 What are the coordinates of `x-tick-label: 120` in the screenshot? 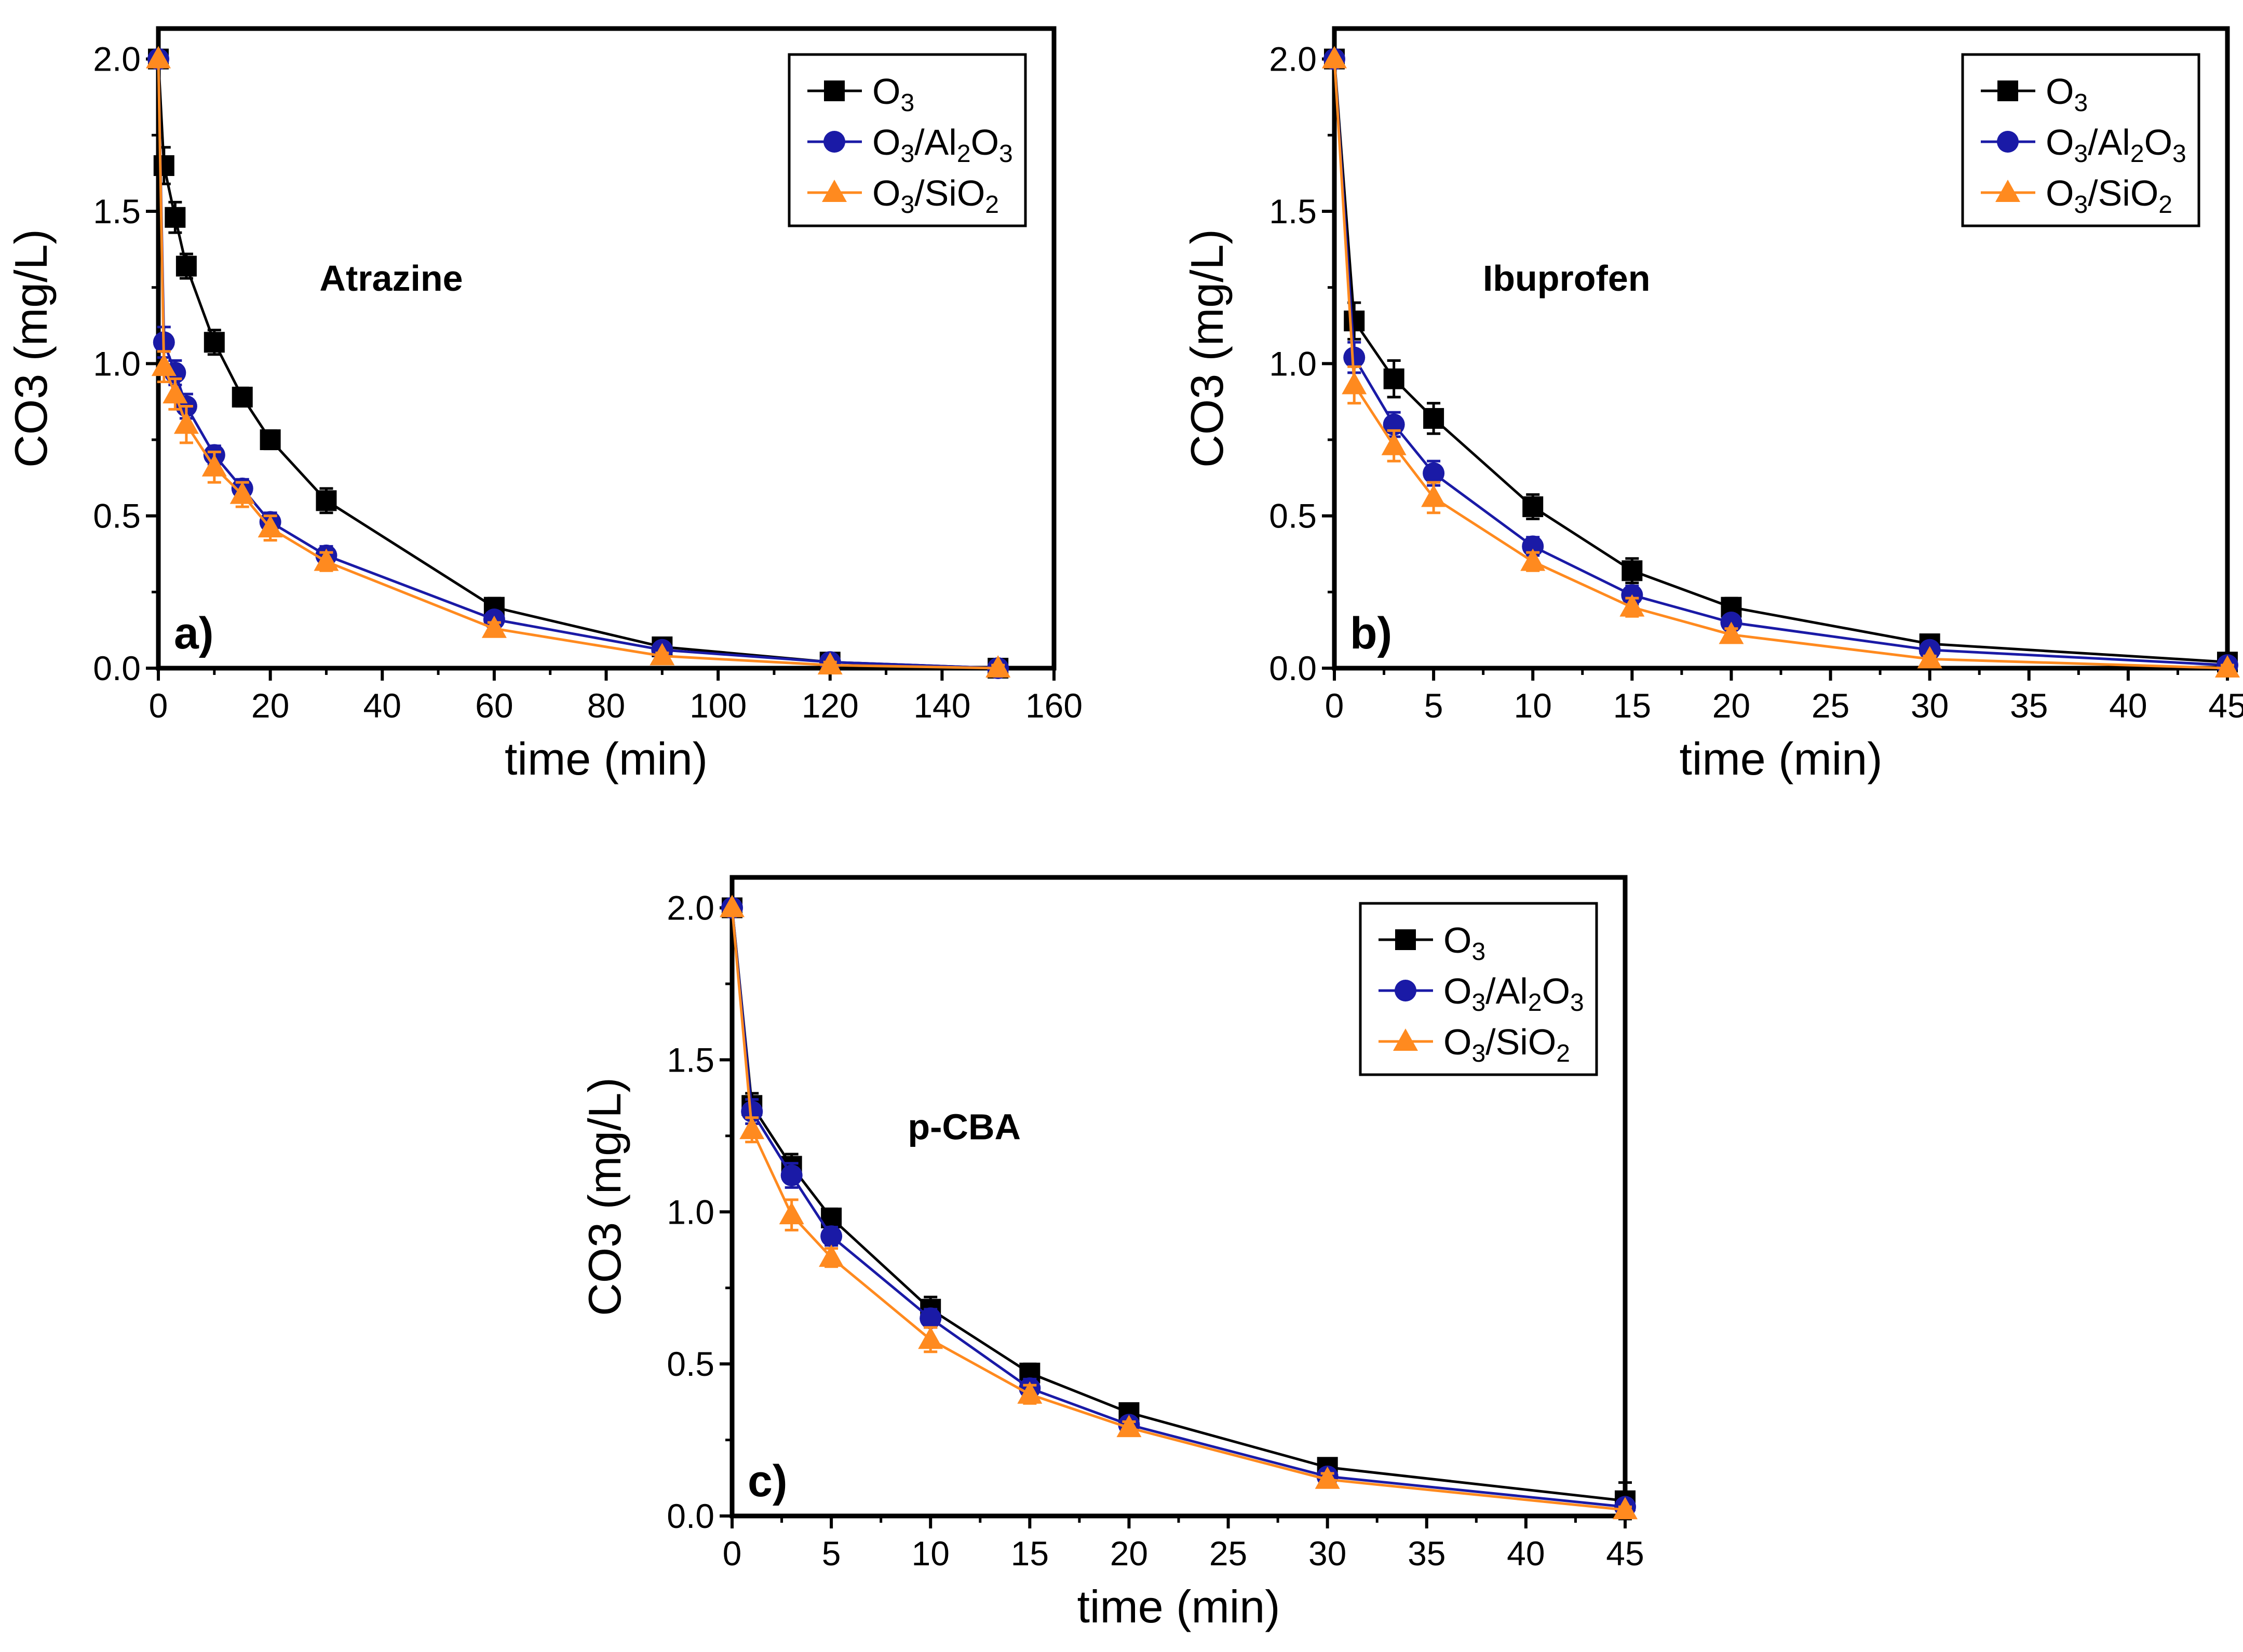 It's located at (830, 705).